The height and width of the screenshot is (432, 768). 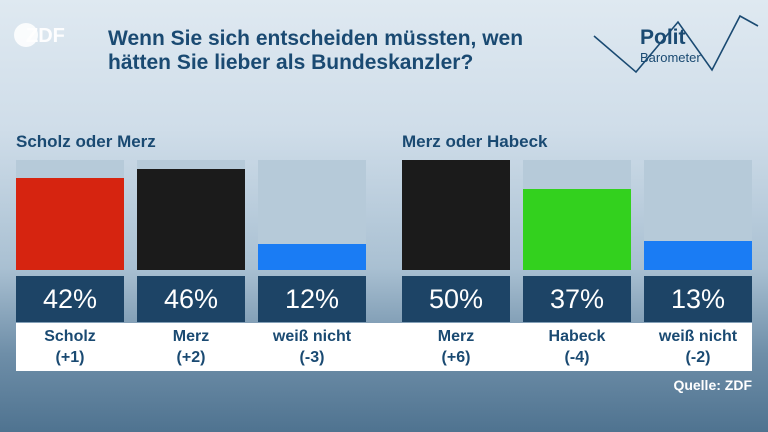 I want to click on zdf-logo: ZDF, so click(x=46, y=36).